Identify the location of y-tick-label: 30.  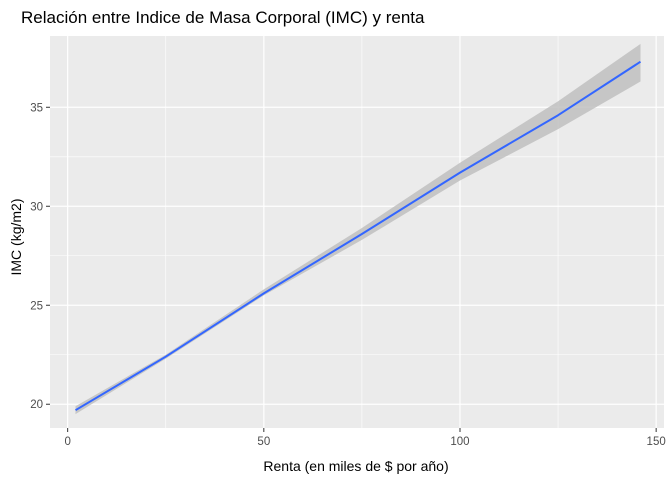
(36, 207).